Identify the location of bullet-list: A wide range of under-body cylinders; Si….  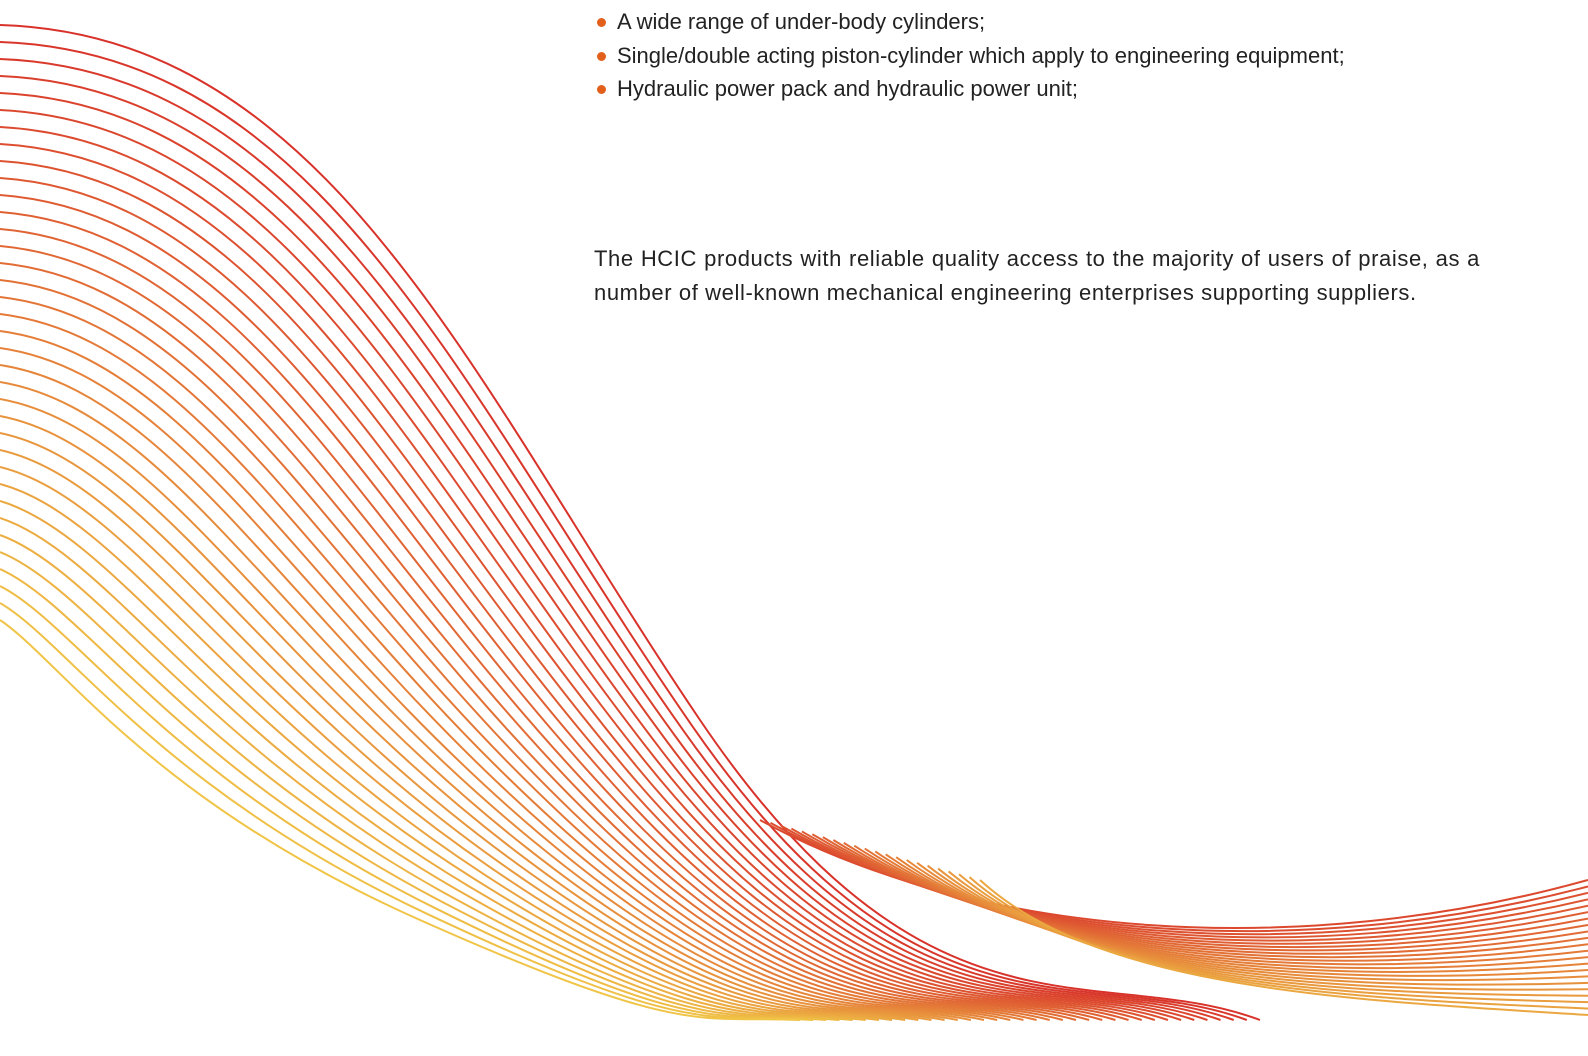
(969, 55).